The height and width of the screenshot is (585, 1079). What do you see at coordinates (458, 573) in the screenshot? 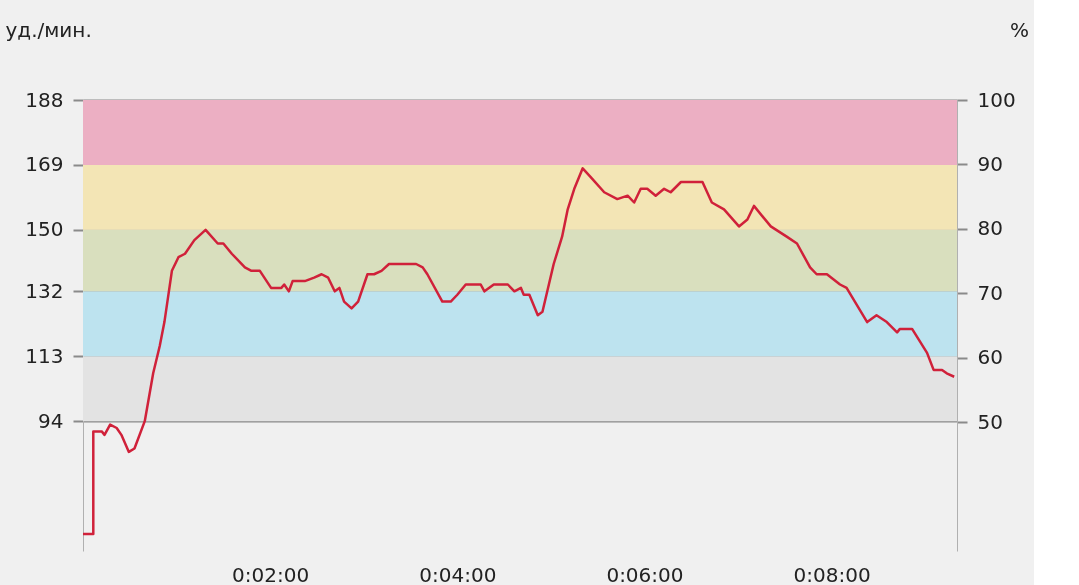
I see `x-tick-label: 0:04:00` at bounding box center [458, 573].